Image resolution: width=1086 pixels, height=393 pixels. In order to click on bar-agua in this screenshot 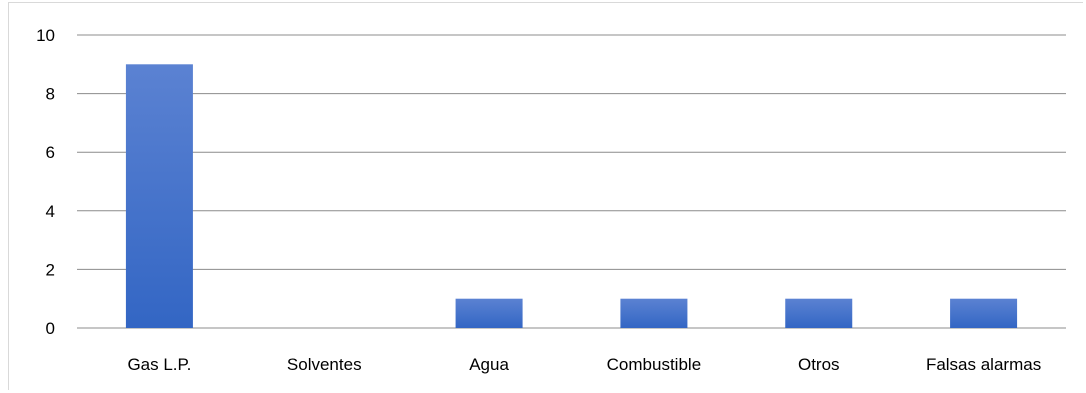, I will do `click(489, 313)`.